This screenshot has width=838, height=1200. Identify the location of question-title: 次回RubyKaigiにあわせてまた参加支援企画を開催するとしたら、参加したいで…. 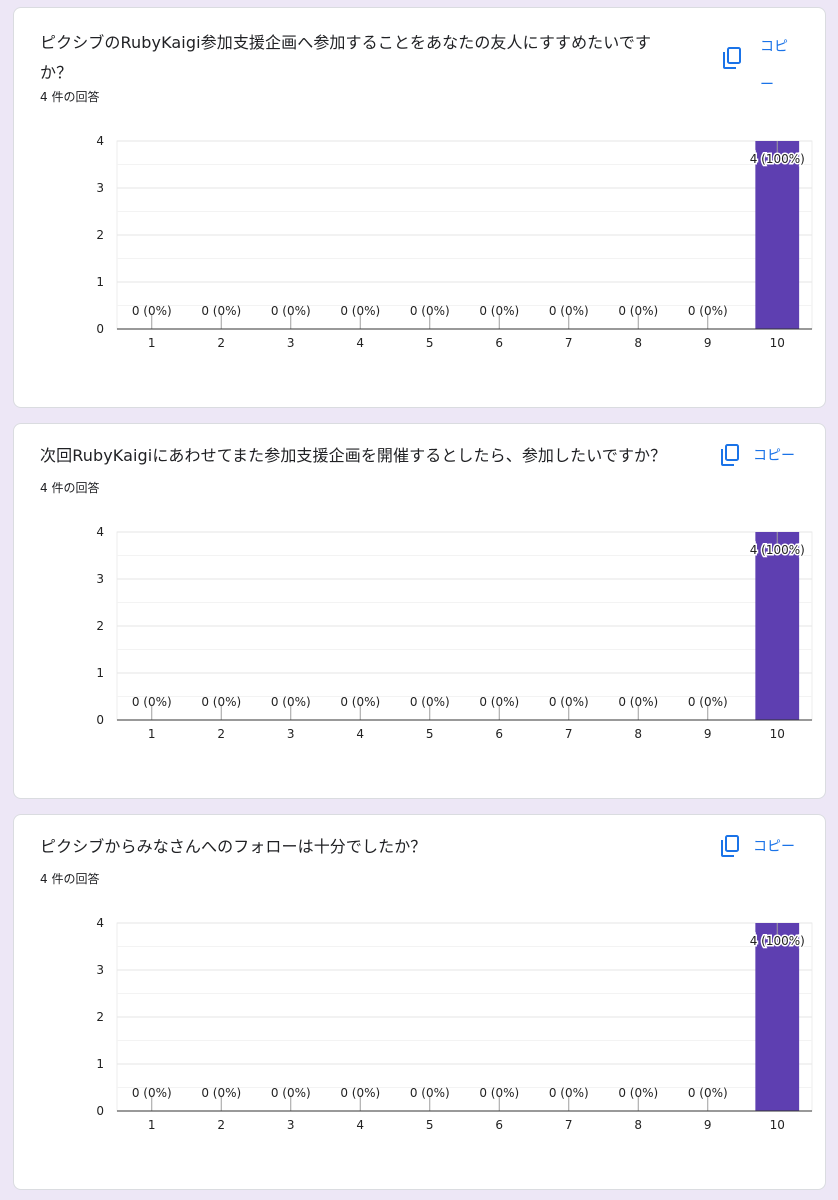
(353, 455).